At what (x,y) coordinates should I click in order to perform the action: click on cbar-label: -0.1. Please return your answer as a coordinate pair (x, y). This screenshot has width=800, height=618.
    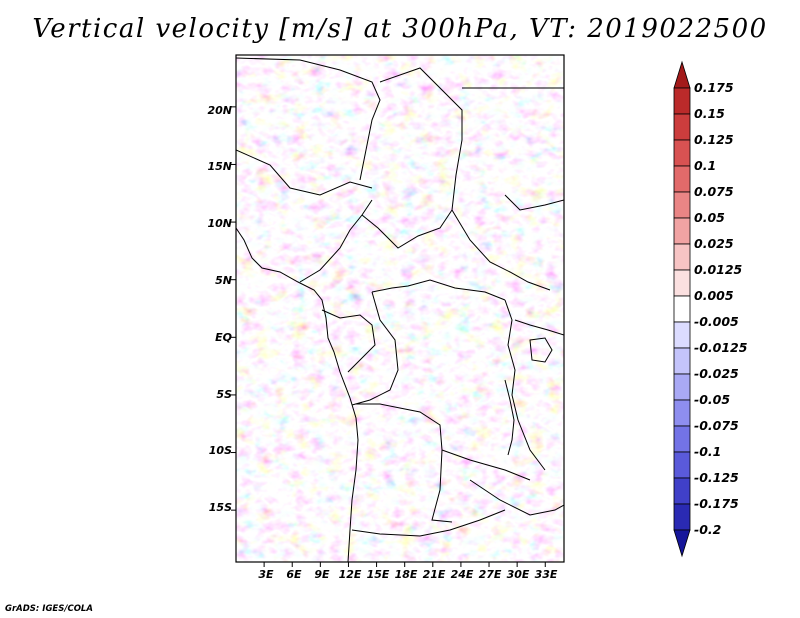
    Looking at the image, I should click on (708, 451).